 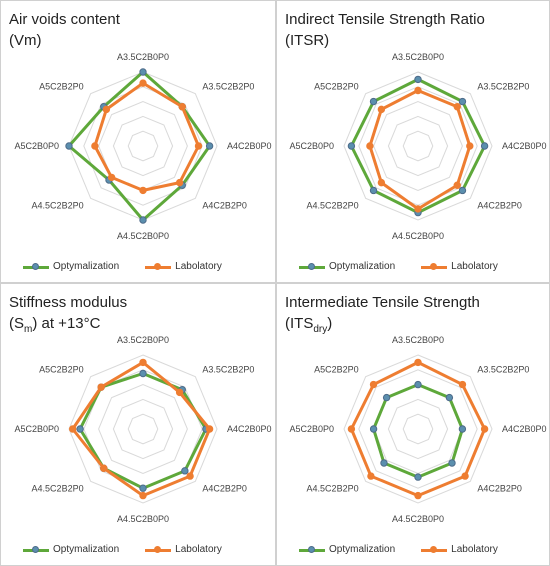 What do you see at coordinates (503, 370) in the screenshot?
I see `axis-label: A3.5C2B2P0` at bounding box center [503, 370].